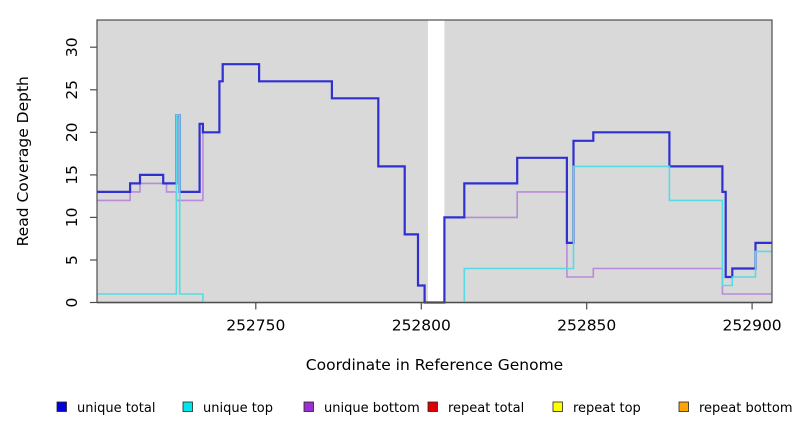  I want to click on no-data-band, so click(436, 161).